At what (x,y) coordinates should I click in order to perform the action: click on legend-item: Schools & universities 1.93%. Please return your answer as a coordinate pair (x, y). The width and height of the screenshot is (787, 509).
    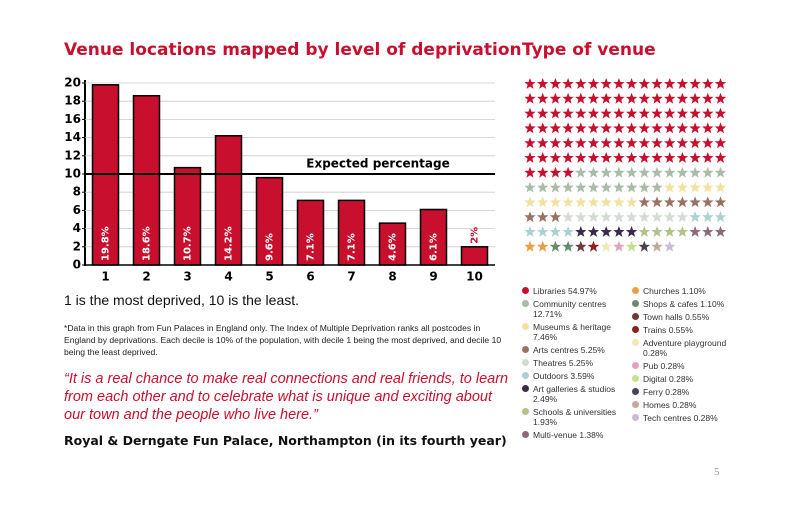
    Looking at the image, I should click on (576, 417).